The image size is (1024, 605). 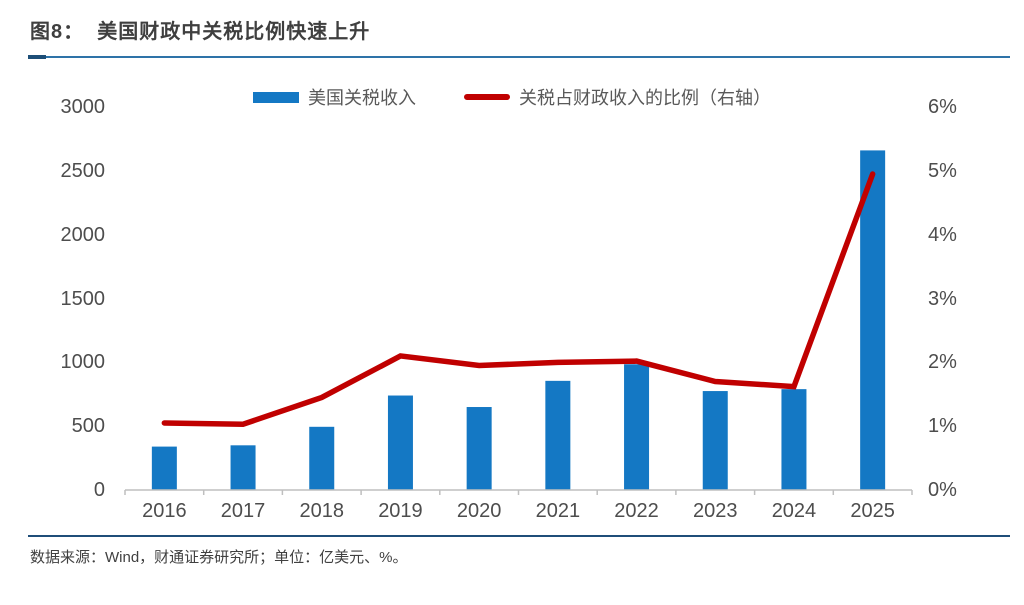 I want to click on bar-2018, so click(x=322, y=458).